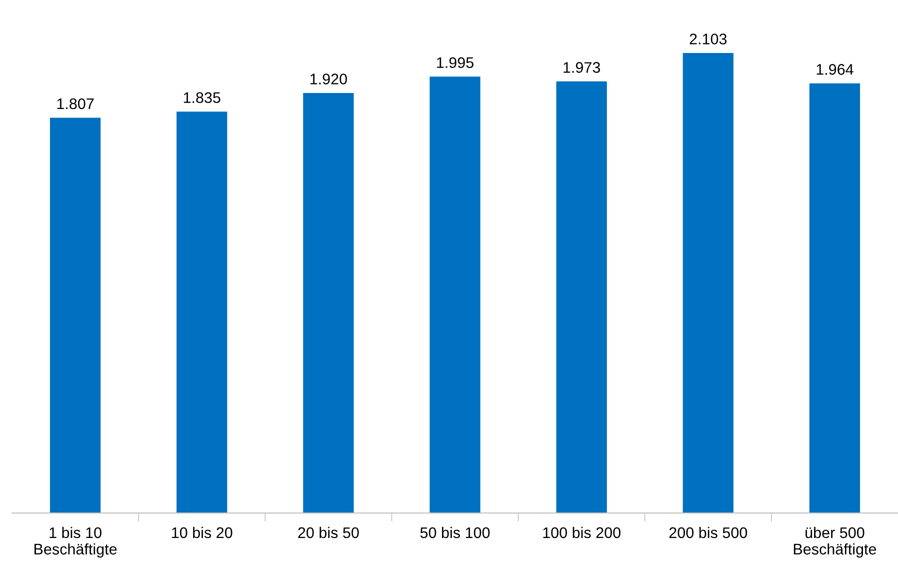 This screenshot has height=561, width=898. What do you see at coordinates (835, 69) in the screenshot?
I see `data-label: 1.964` at bounding box center [835, 69].